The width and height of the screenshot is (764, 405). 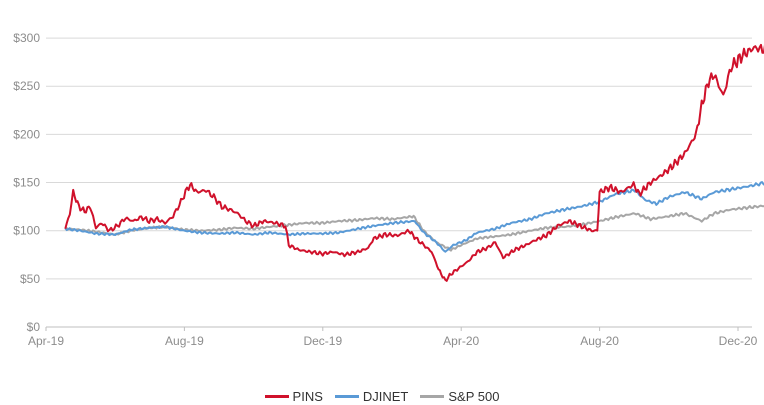 What do you see at coordinates (34, 327) in the screenshot?
I see `y-tick-label: $0` at bounding box center [34, 327].